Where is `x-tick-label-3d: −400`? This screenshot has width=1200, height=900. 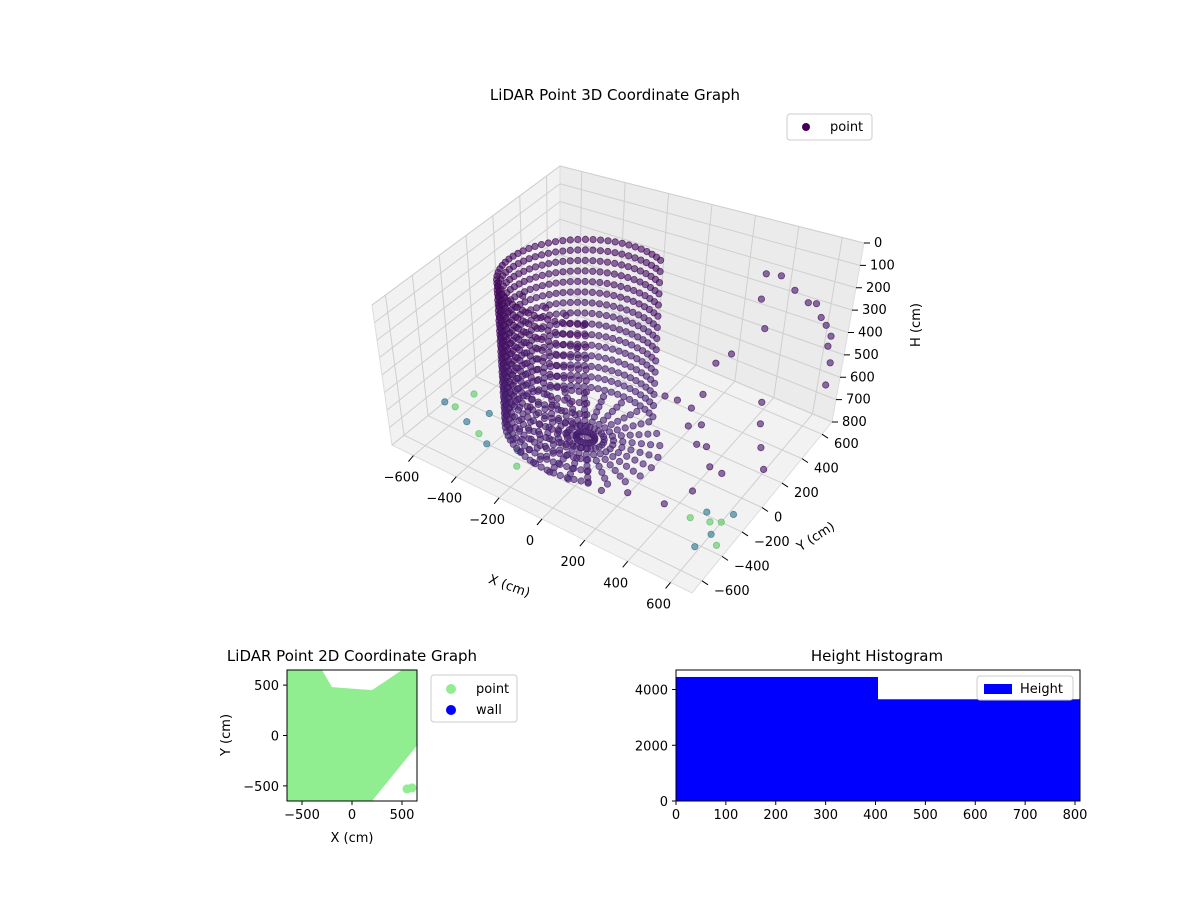 x-tick-label-3d: −400 is located at coordinates (444, 499).